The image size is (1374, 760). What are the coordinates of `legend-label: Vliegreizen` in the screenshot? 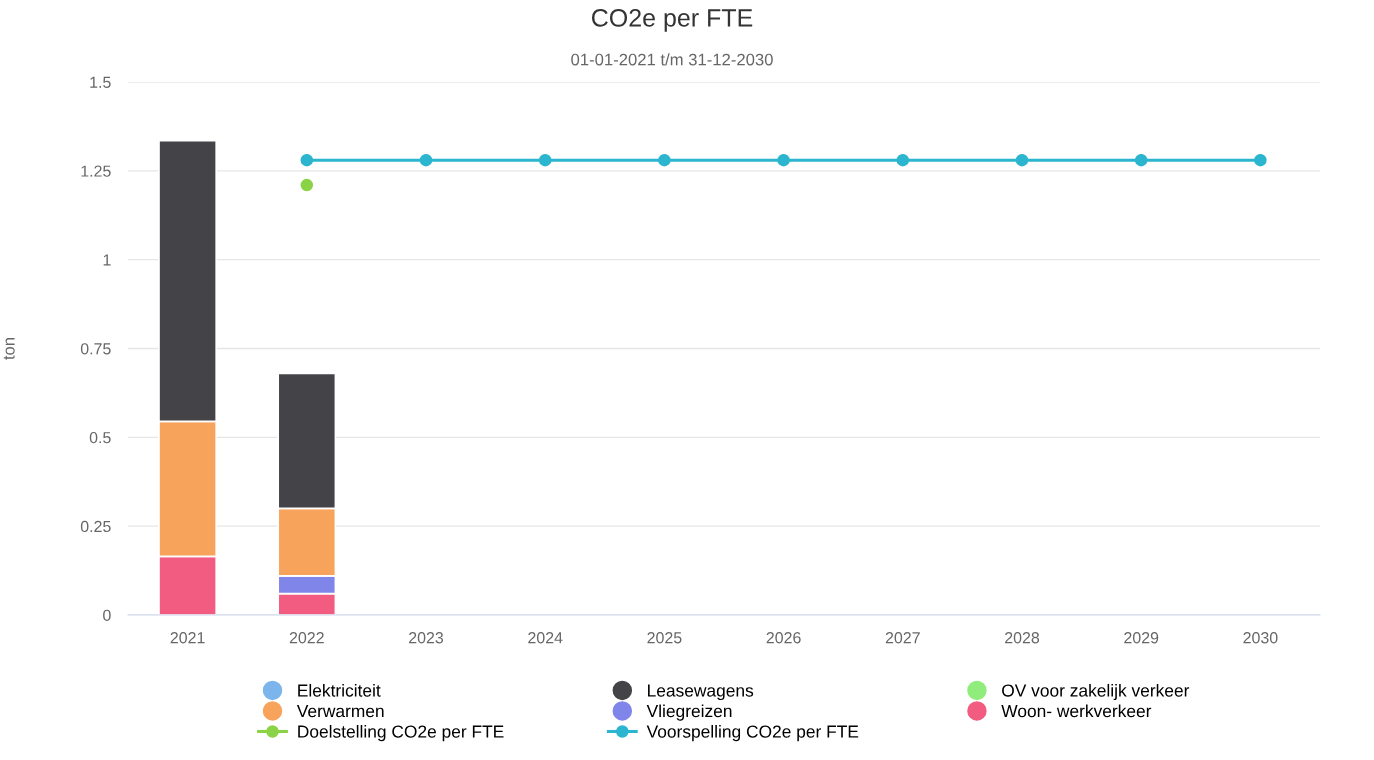 It's located at (689, 712).